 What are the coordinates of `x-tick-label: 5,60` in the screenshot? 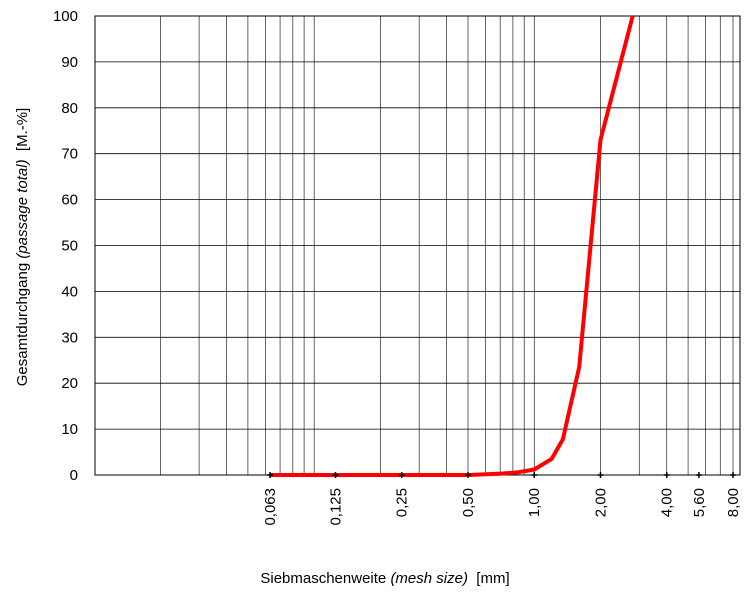 It's located at (699, 502).